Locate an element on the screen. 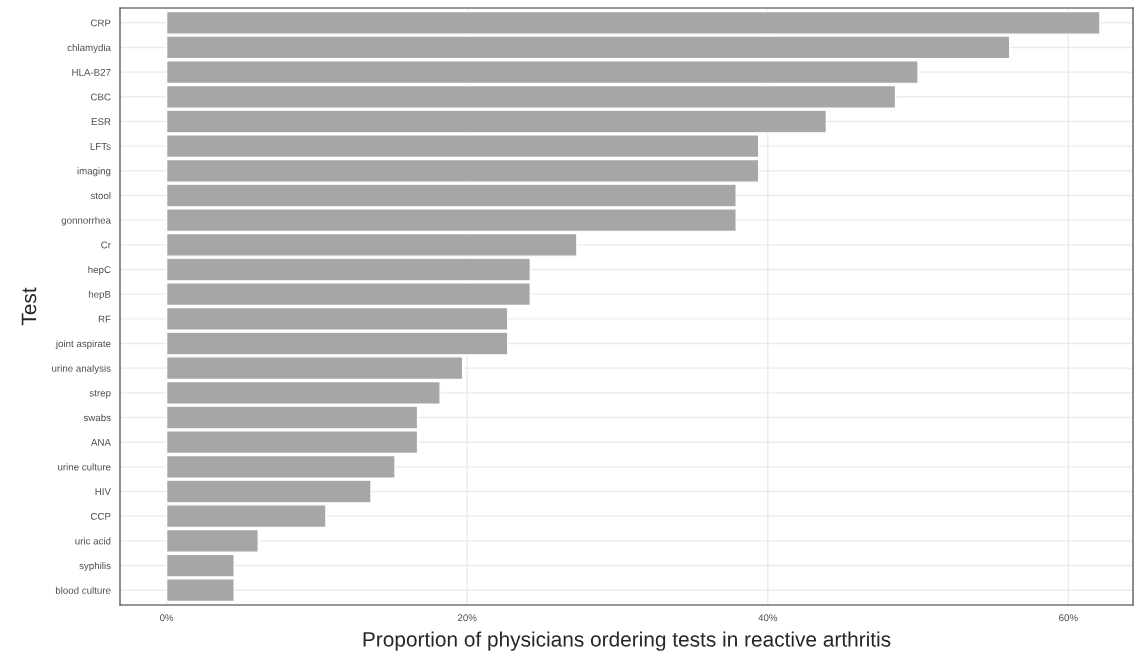 This screenshot has height=659, width=1135. y-tick-label: uric acid is located at coordinates (93, 541).